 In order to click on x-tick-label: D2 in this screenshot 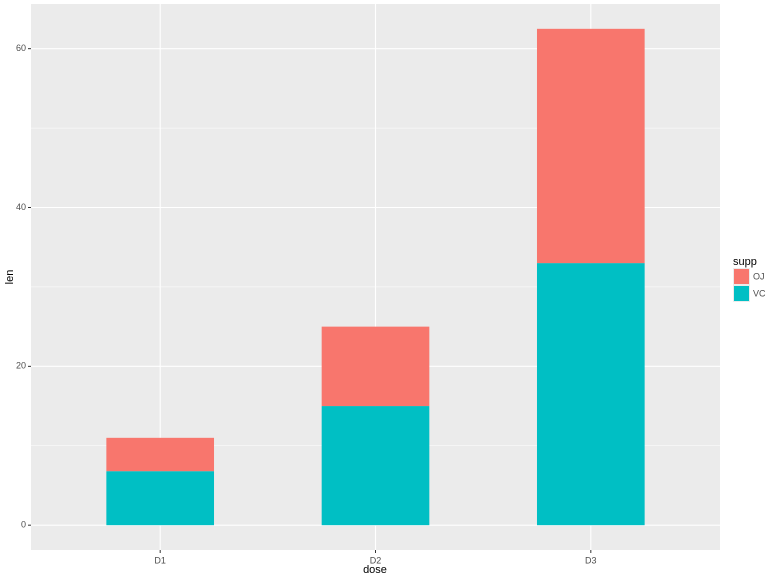, I will do `click(376, 560)`.